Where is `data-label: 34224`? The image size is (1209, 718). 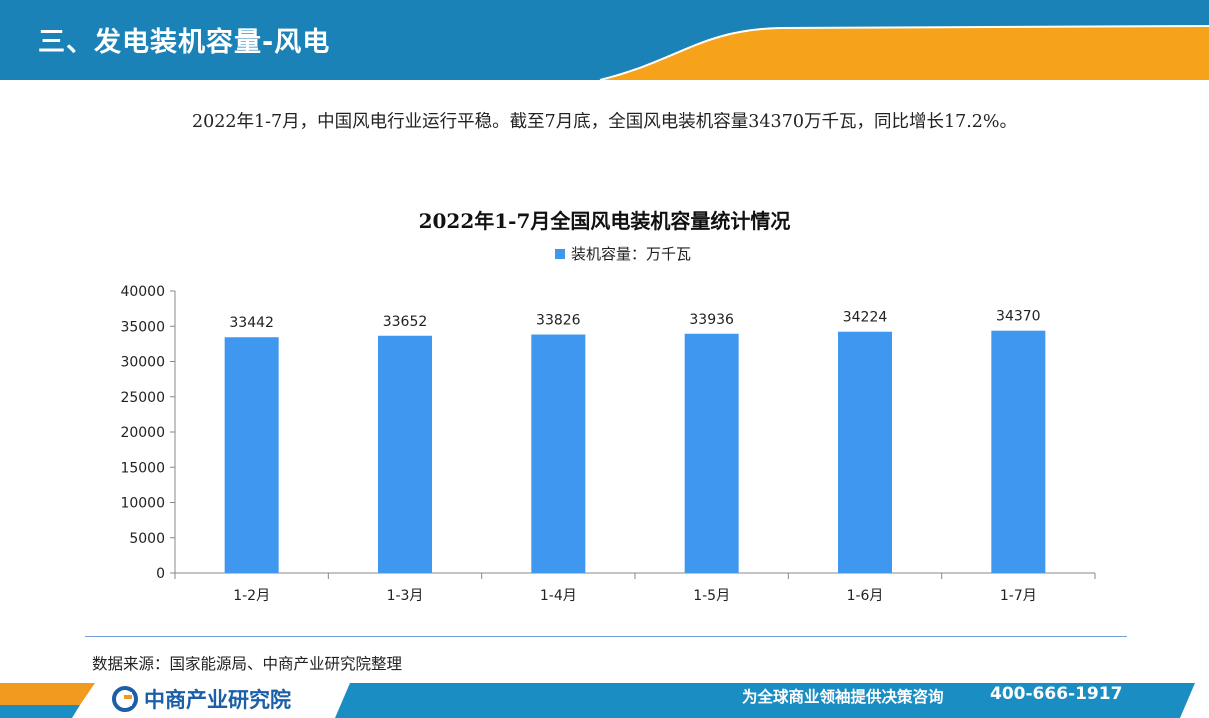
data-label: 34224 is located at coordinates (865, 318).